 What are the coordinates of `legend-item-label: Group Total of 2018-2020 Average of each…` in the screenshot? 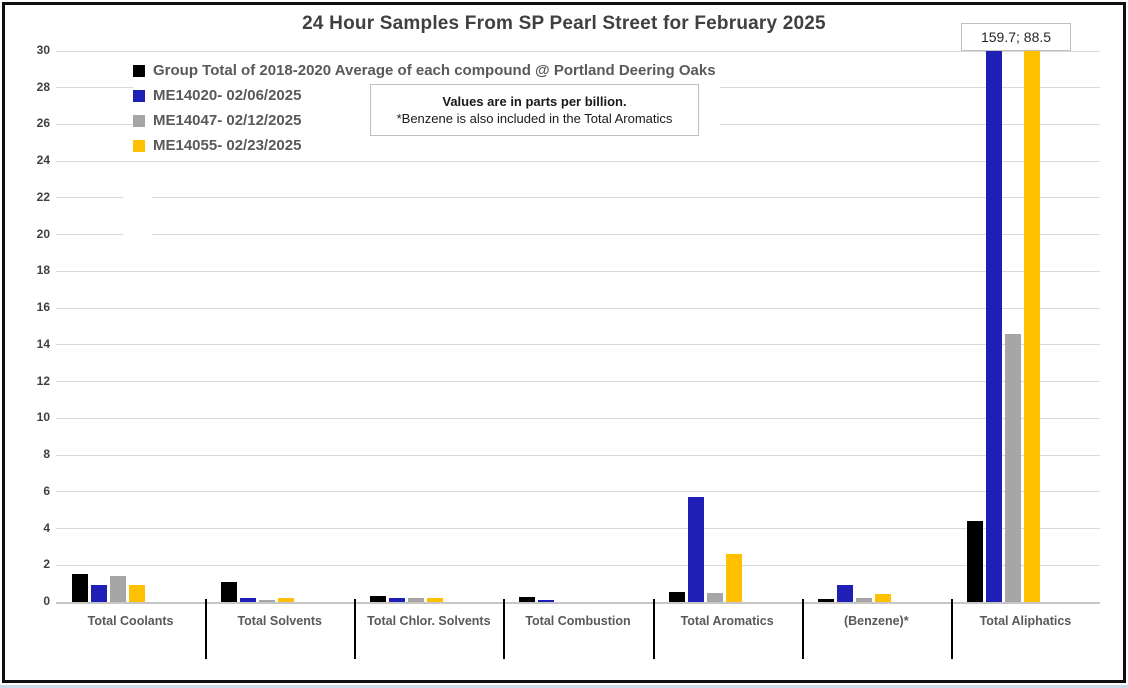 It's located at (434, 70).